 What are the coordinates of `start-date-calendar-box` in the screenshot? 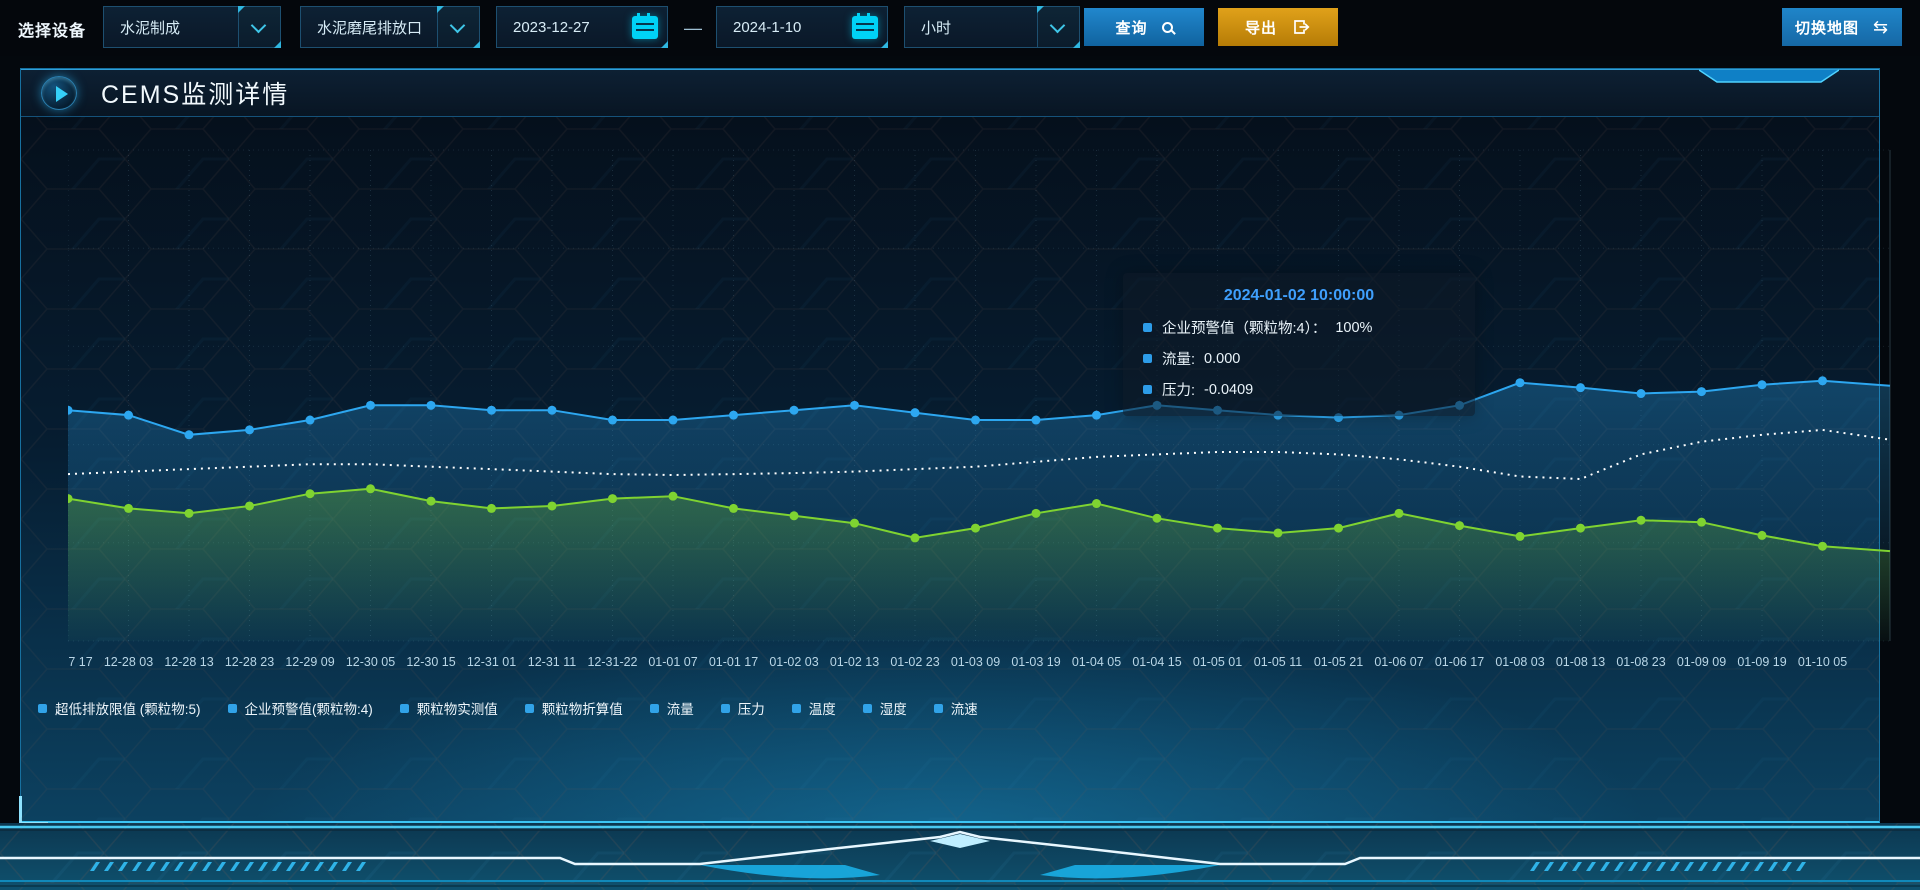 It's located at (645, 27).